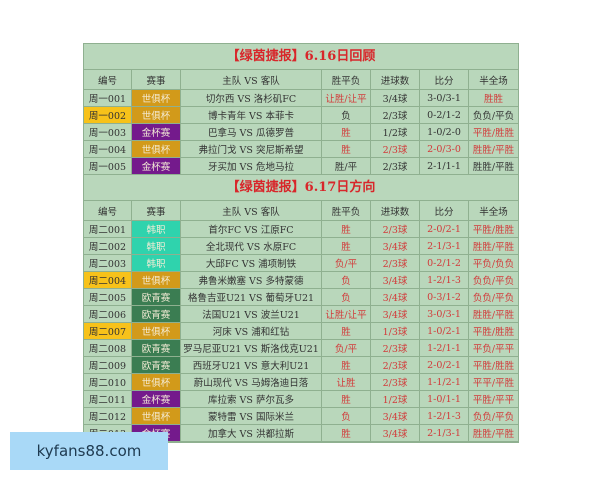 The width and height of the screenshot is (600, 480). I want to click on row-id-cell: 周二006, so click(108, 314).